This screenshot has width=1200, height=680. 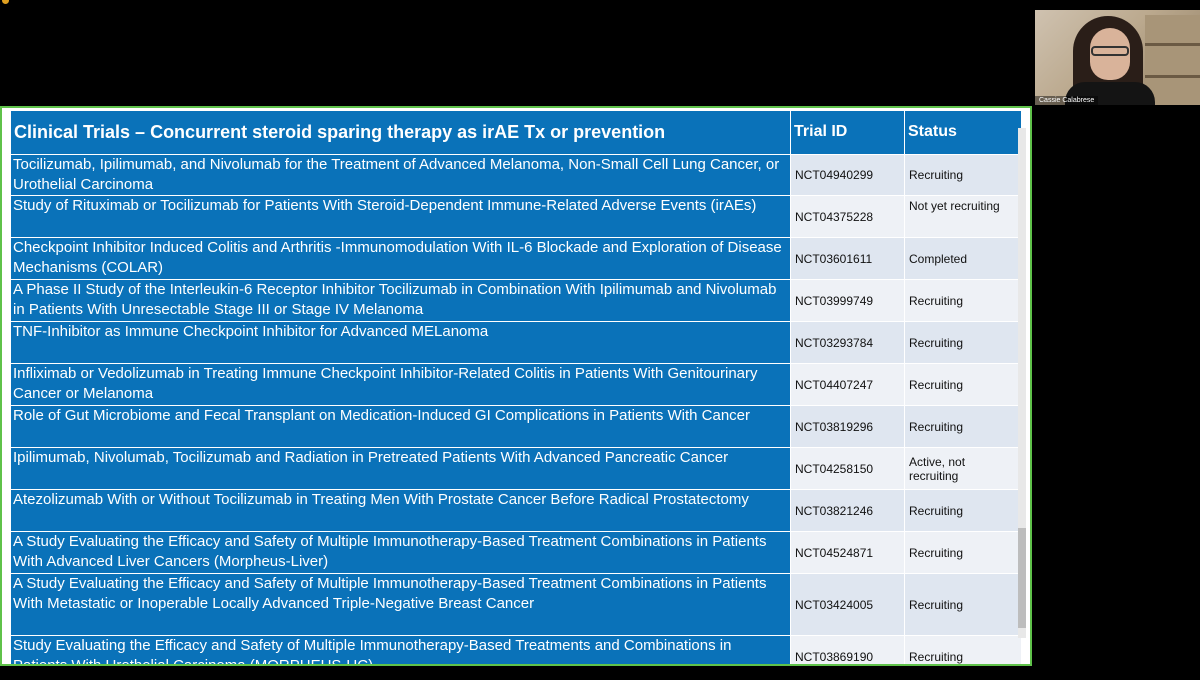 What do you see at coordinates (847, 175) in the screenshot?
I see `trial-id: NCT04940299` at bounding box center [847, 175].